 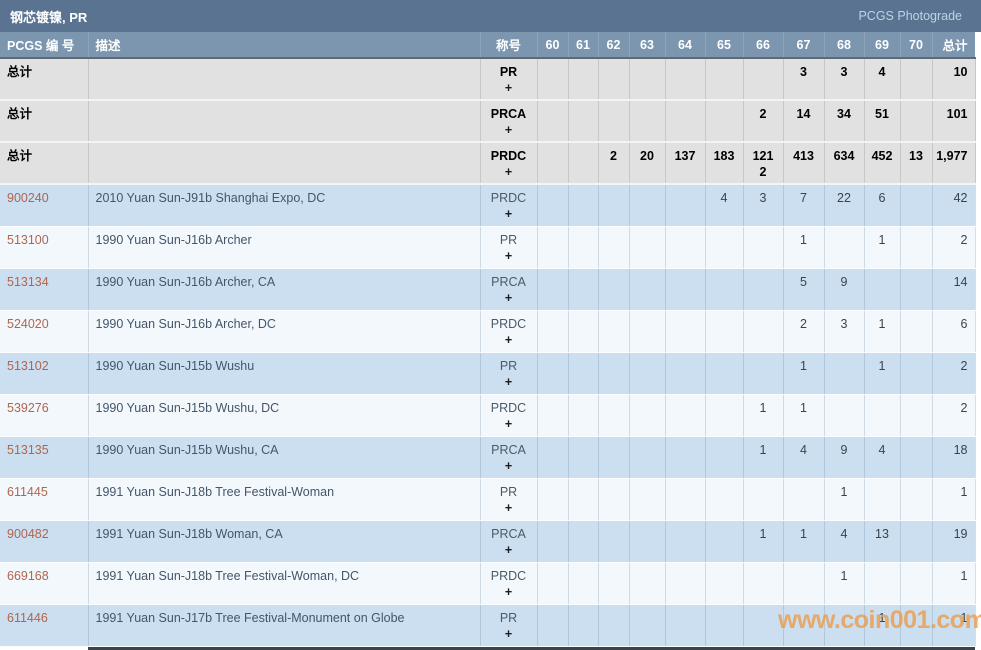 What do you see at coordinates (28, 407) in the screenshot?
I see `pcgs-number-link: 539276` at bounding box center [28, 407].